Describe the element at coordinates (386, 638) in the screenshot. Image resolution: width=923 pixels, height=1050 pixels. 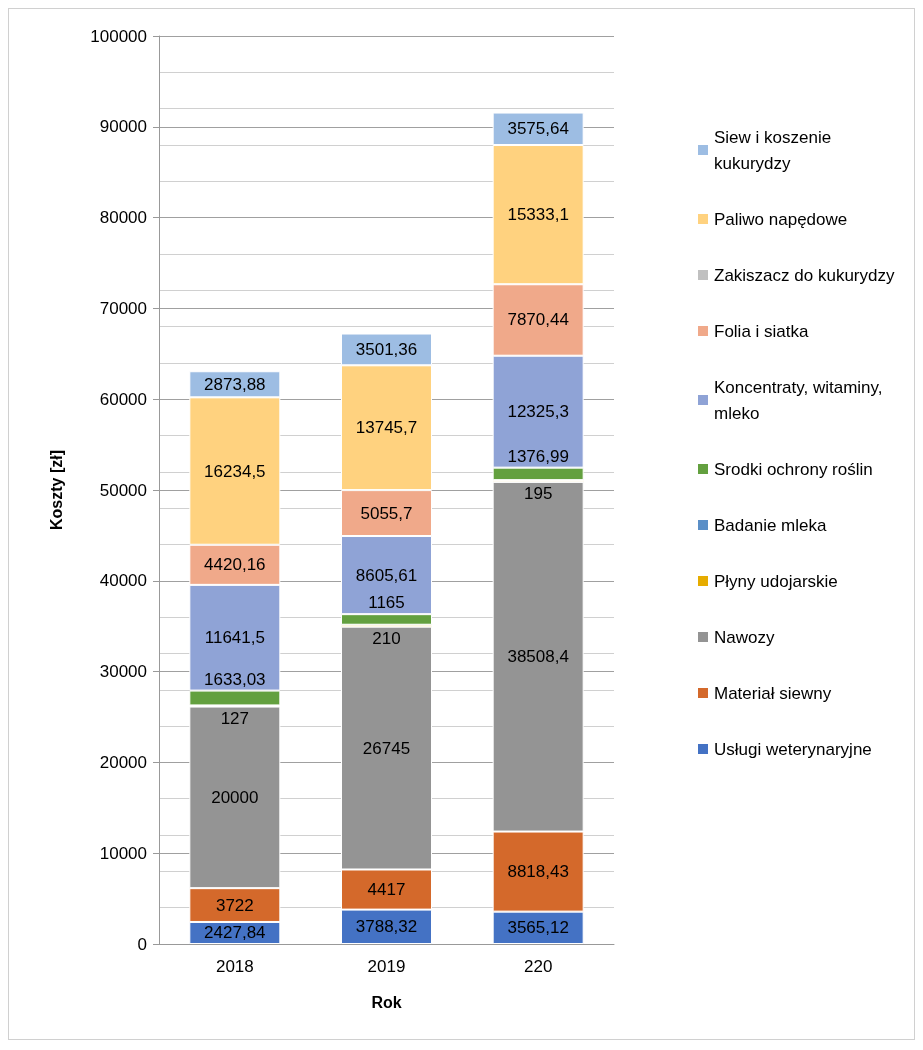
I see `data-label: 210` at that location.